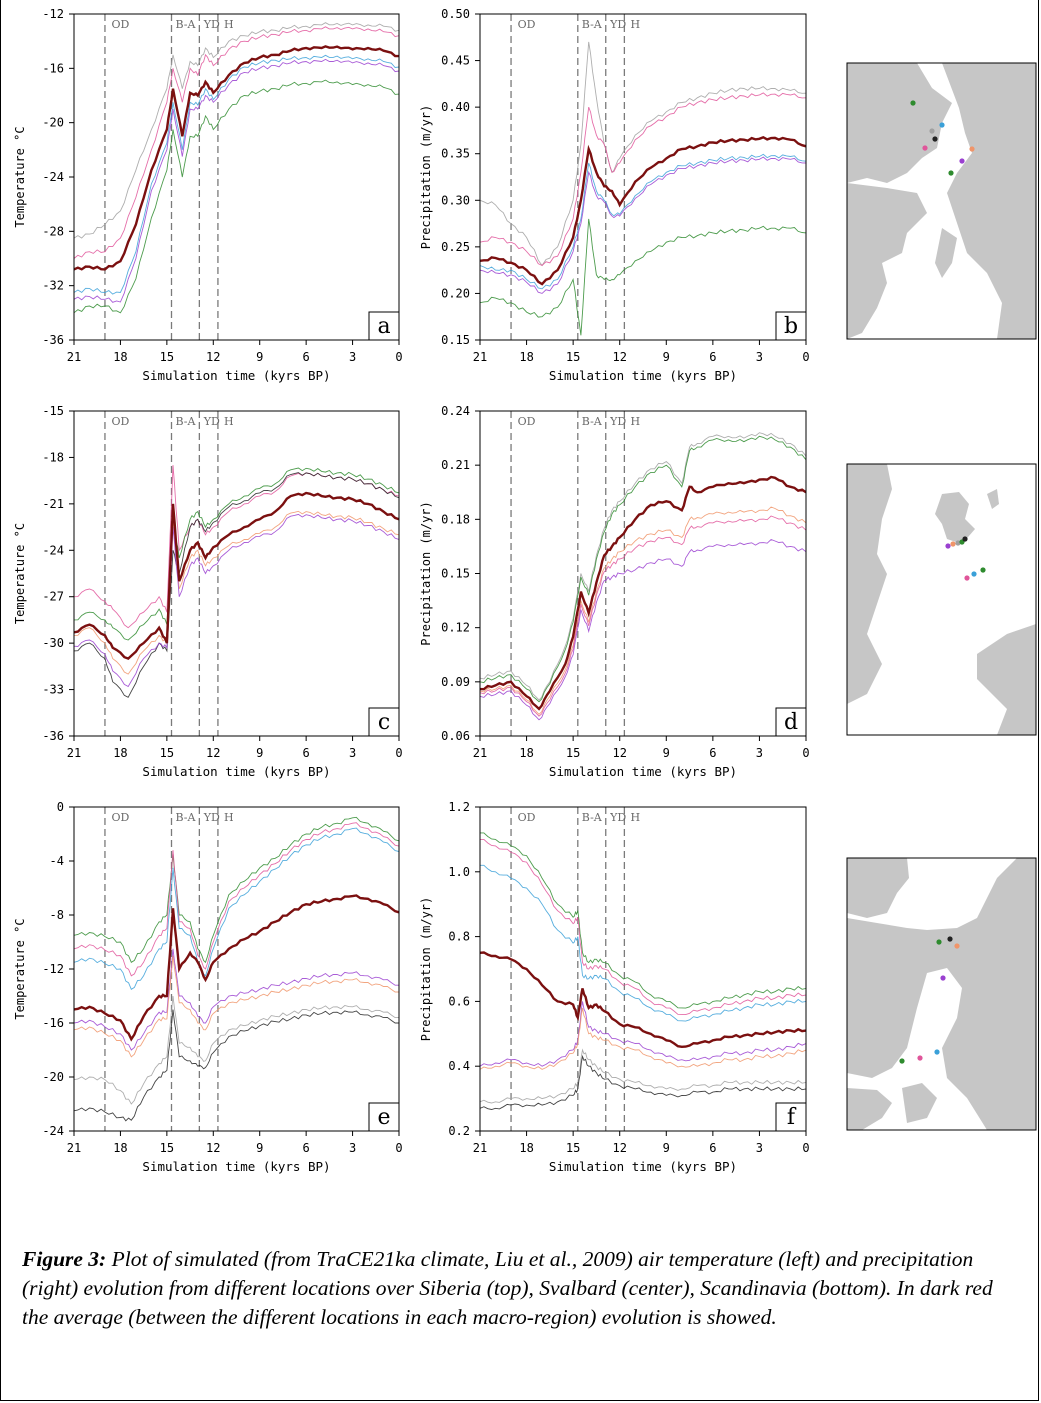  Describe the element at coordinates (941, 994) in the screenshot. I see `map-scandinavia` at that location.